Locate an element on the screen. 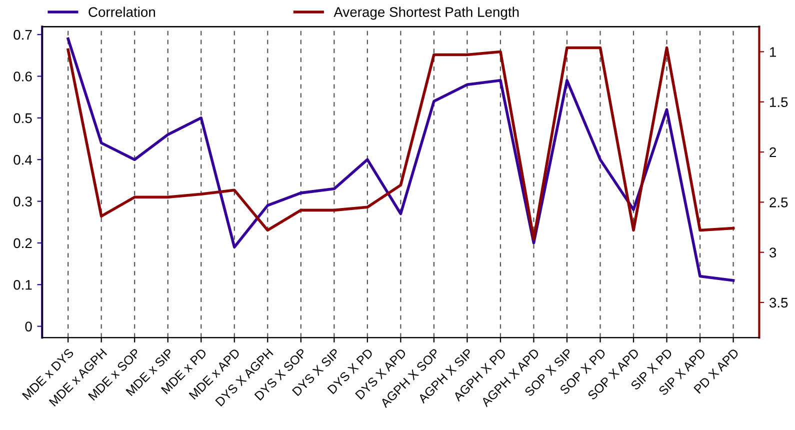 This screenshot has width=795, height=430. y2-tick-label: 1 is located at coordinates (773, 52).